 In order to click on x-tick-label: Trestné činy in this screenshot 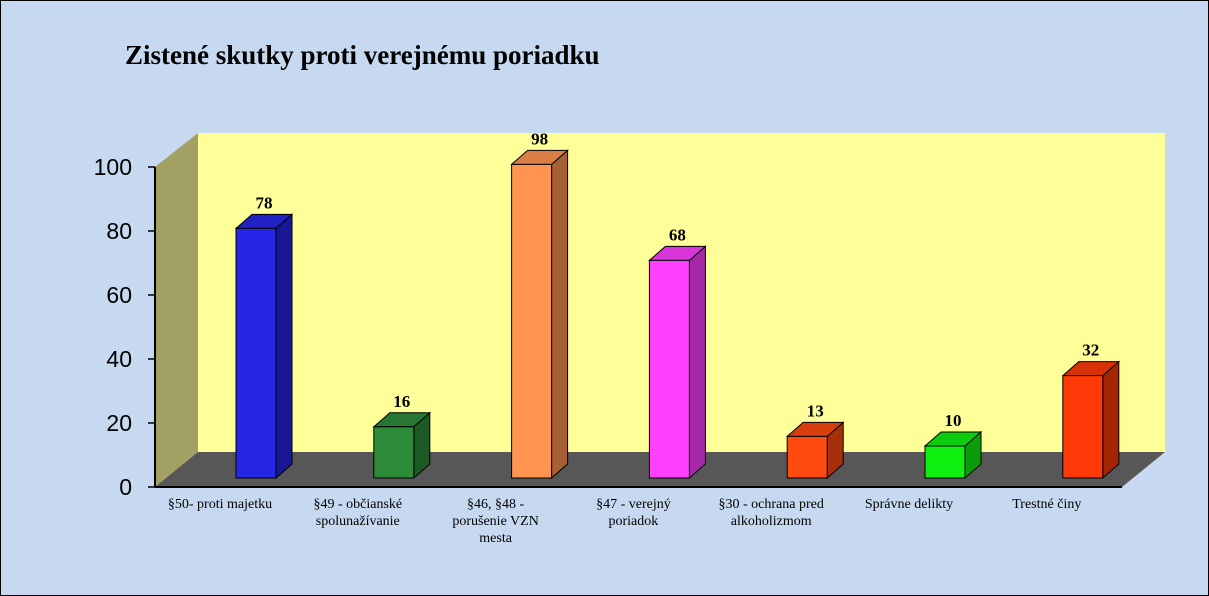, I will do `click(1047, 504)`.